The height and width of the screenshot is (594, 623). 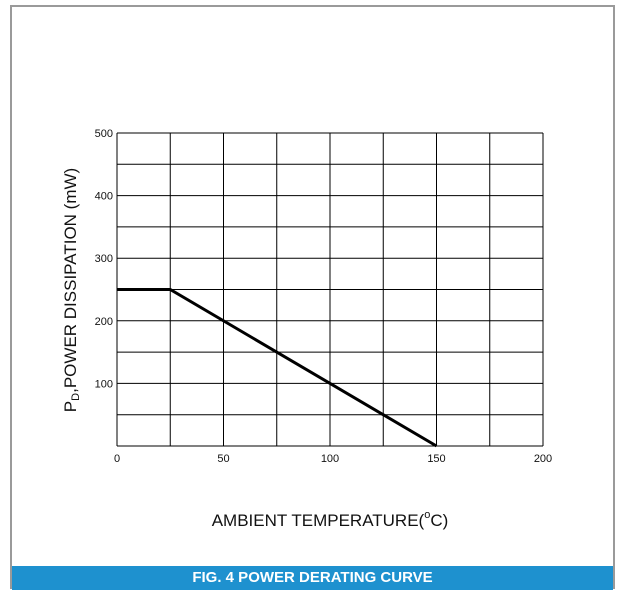 What do you see at coordinates (330, 519) in the screenshot?
I see `x-axis-label: AMBIENT TEMPERATURE(oC)` at bounding box center [330, 519].